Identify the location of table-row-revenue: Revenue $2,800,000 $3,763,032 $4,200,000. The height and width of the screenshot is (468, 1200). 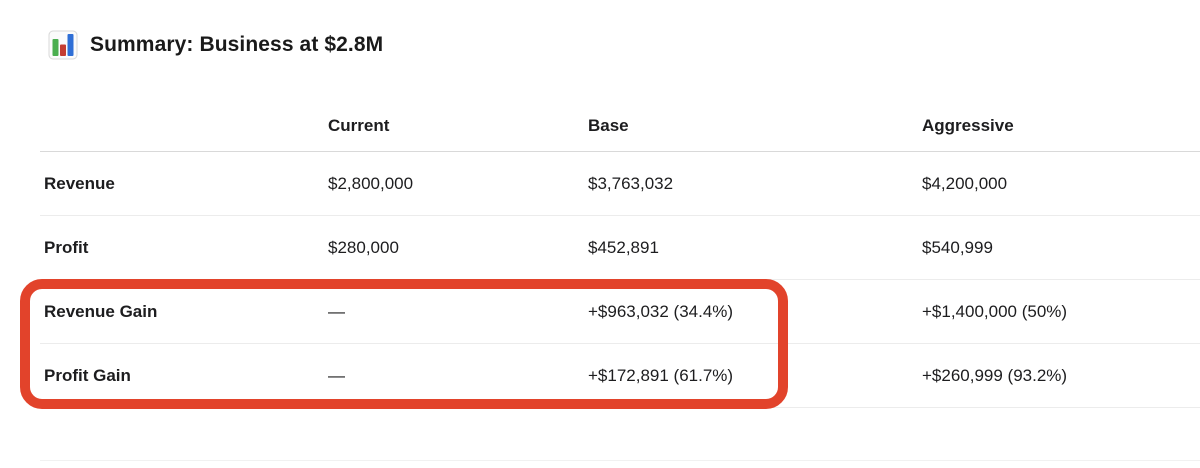
(620, 184).